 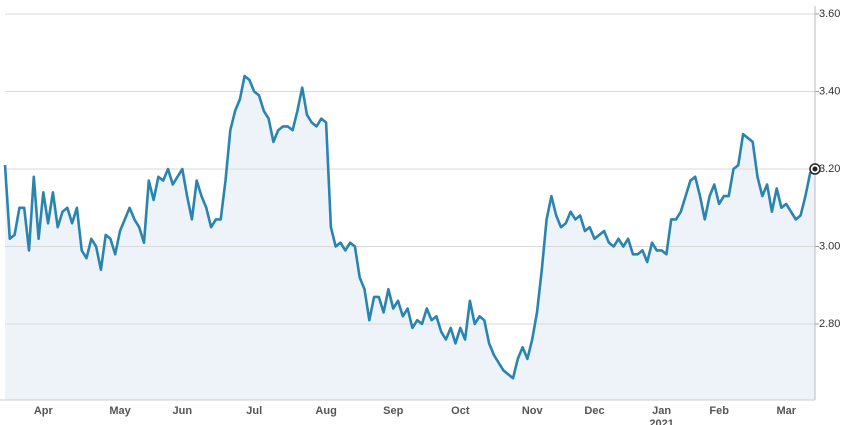 What do you see at coordinates (829, 169) in the screenshot?
I see `y-tick-label: 3.20` at bounding box center [829, 169].